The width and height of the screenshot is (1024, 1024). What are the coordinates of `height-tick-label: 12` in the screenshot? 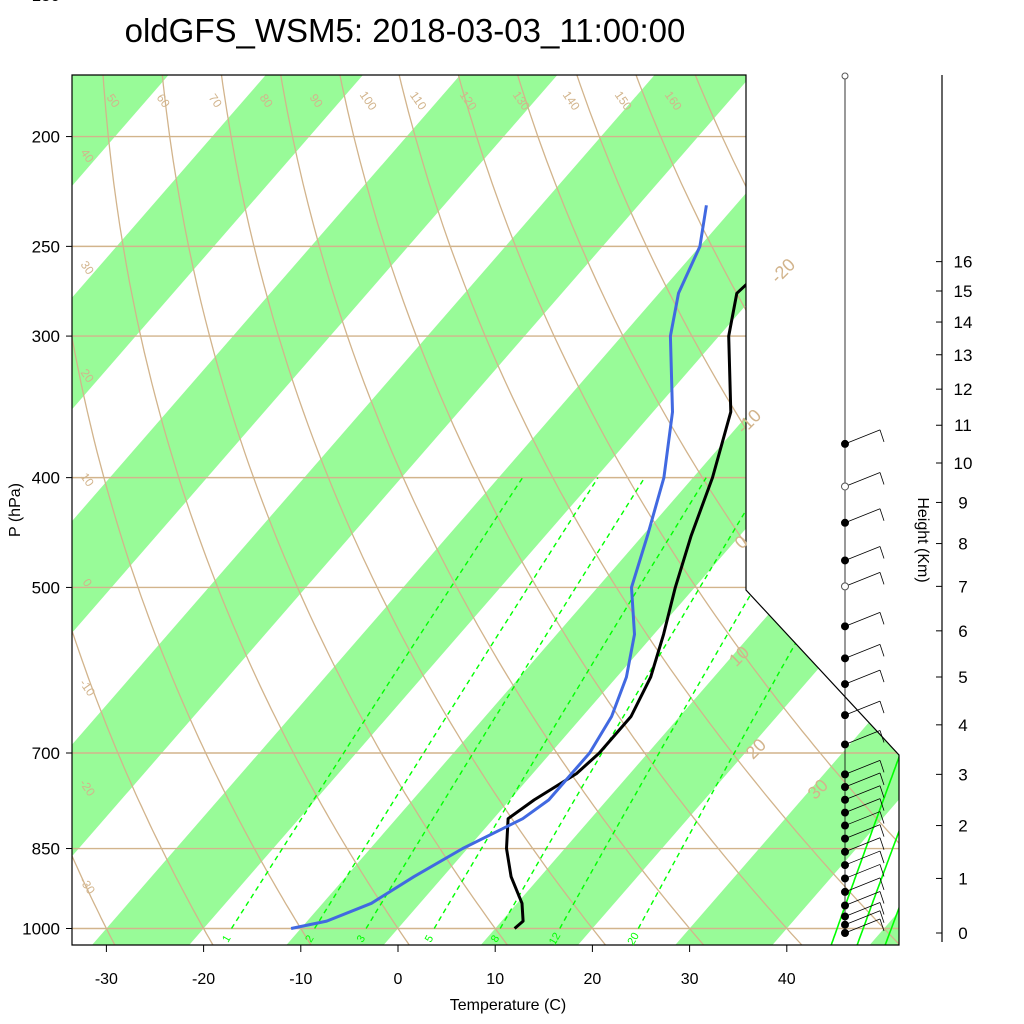 It's located at (963, 389).